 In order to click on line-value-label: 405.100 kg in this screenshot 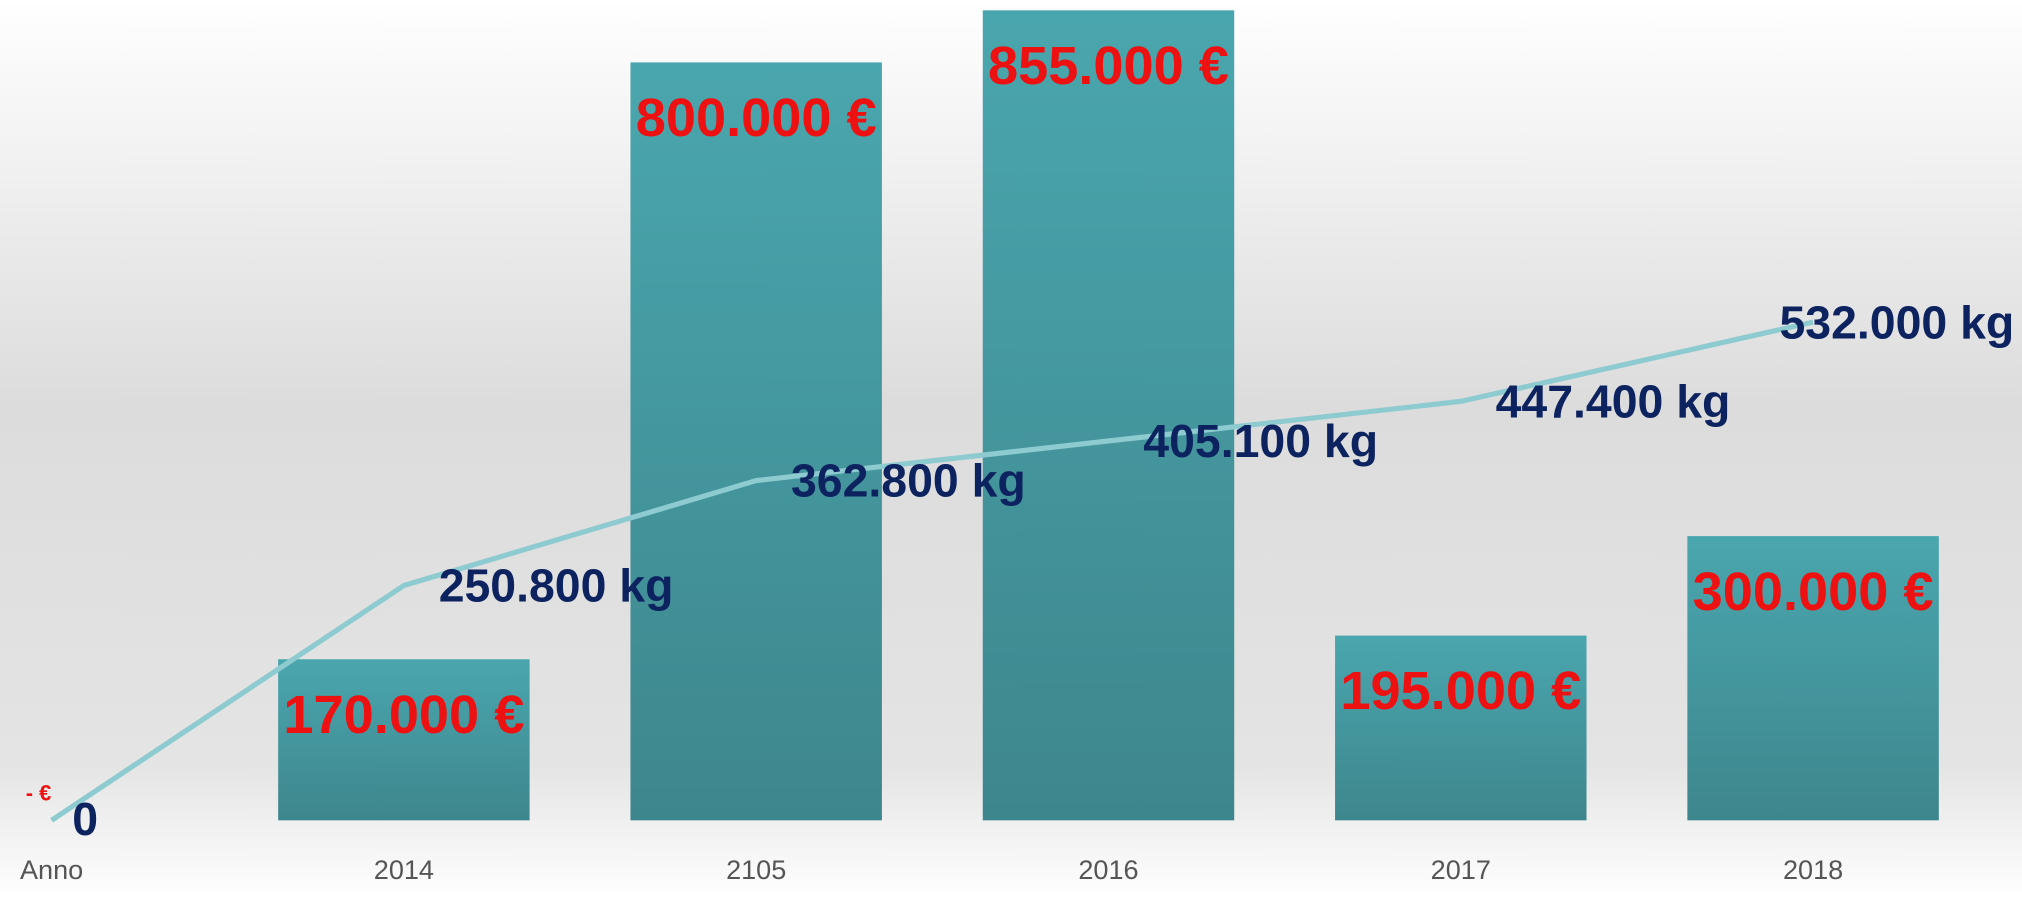, I will do `click(1260, 441)`.